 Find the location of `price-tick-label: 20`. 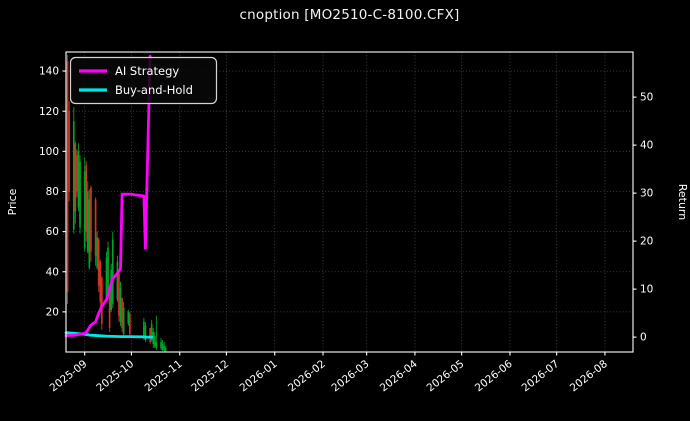

price-tick-label: 20 is located at coordinates (52, 312).